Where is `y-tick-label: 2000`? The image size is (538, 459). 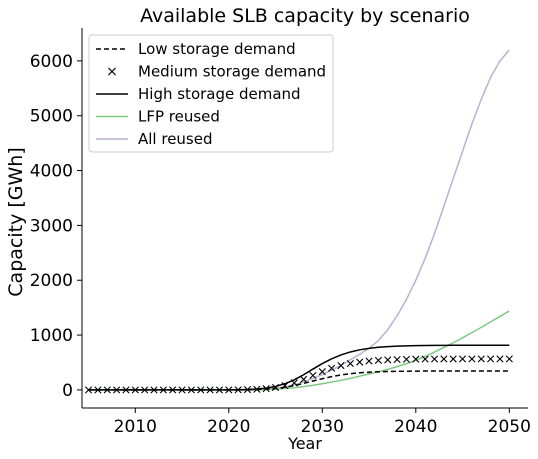
y-tick-label: 2000 is located at coordinates (51, 281).